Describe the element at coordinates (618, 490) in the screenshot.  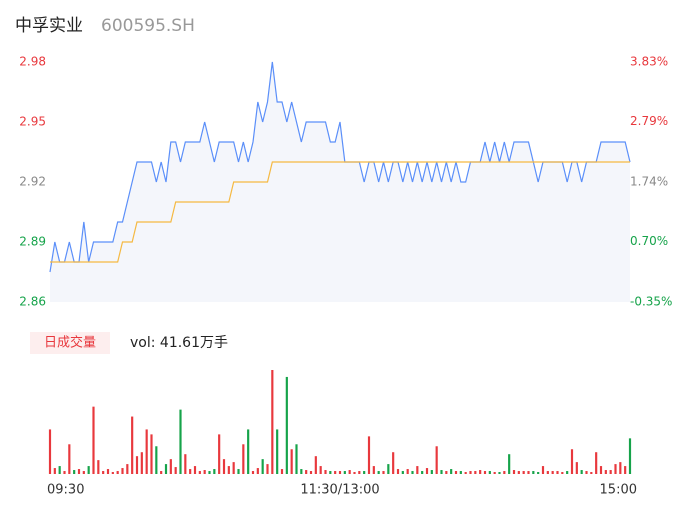
I see `x-tick-label: 15:00` at that location.